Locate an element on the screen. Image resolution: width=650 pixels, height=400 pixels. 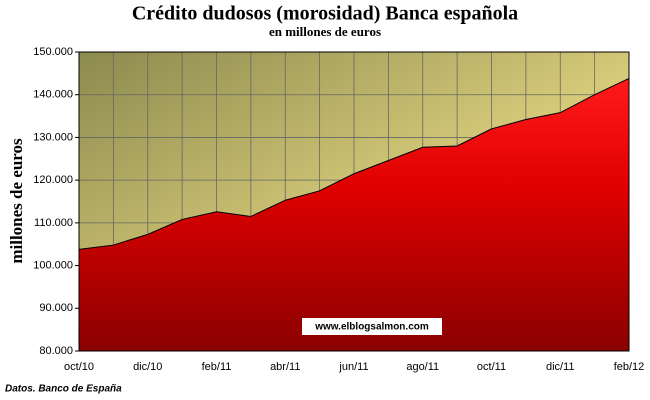
y-tick-label: 110.000 is located at coordinates (53, 223).